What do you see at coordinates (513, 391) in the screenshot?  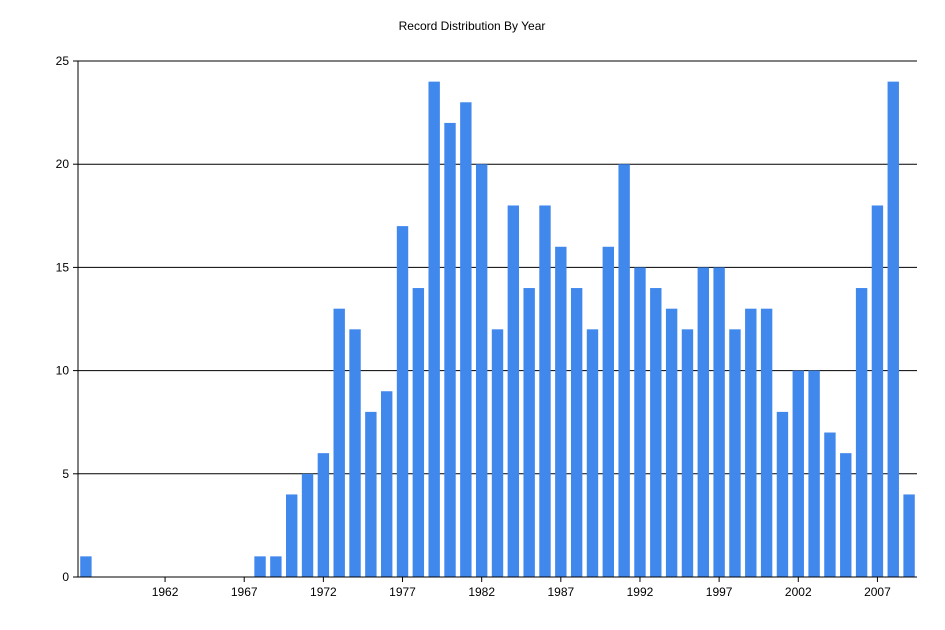 I see `bar-1984` at bounding box center [513, 391].